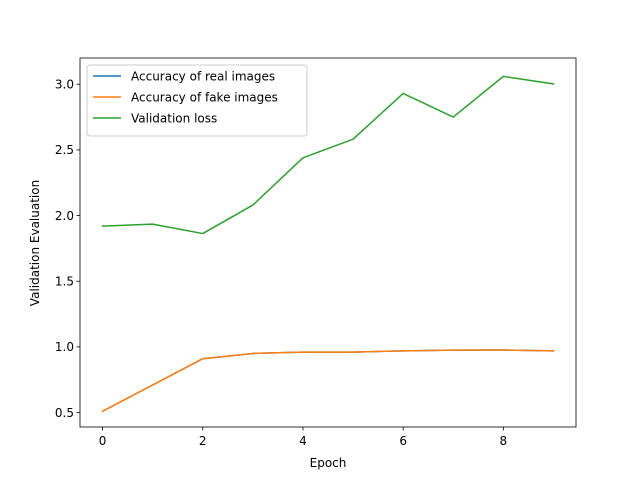 The image size is (640, 480). Describe the element at coordinates (64, 216) in the screenshot. I see `y-tick-label: 2.0` at that location.